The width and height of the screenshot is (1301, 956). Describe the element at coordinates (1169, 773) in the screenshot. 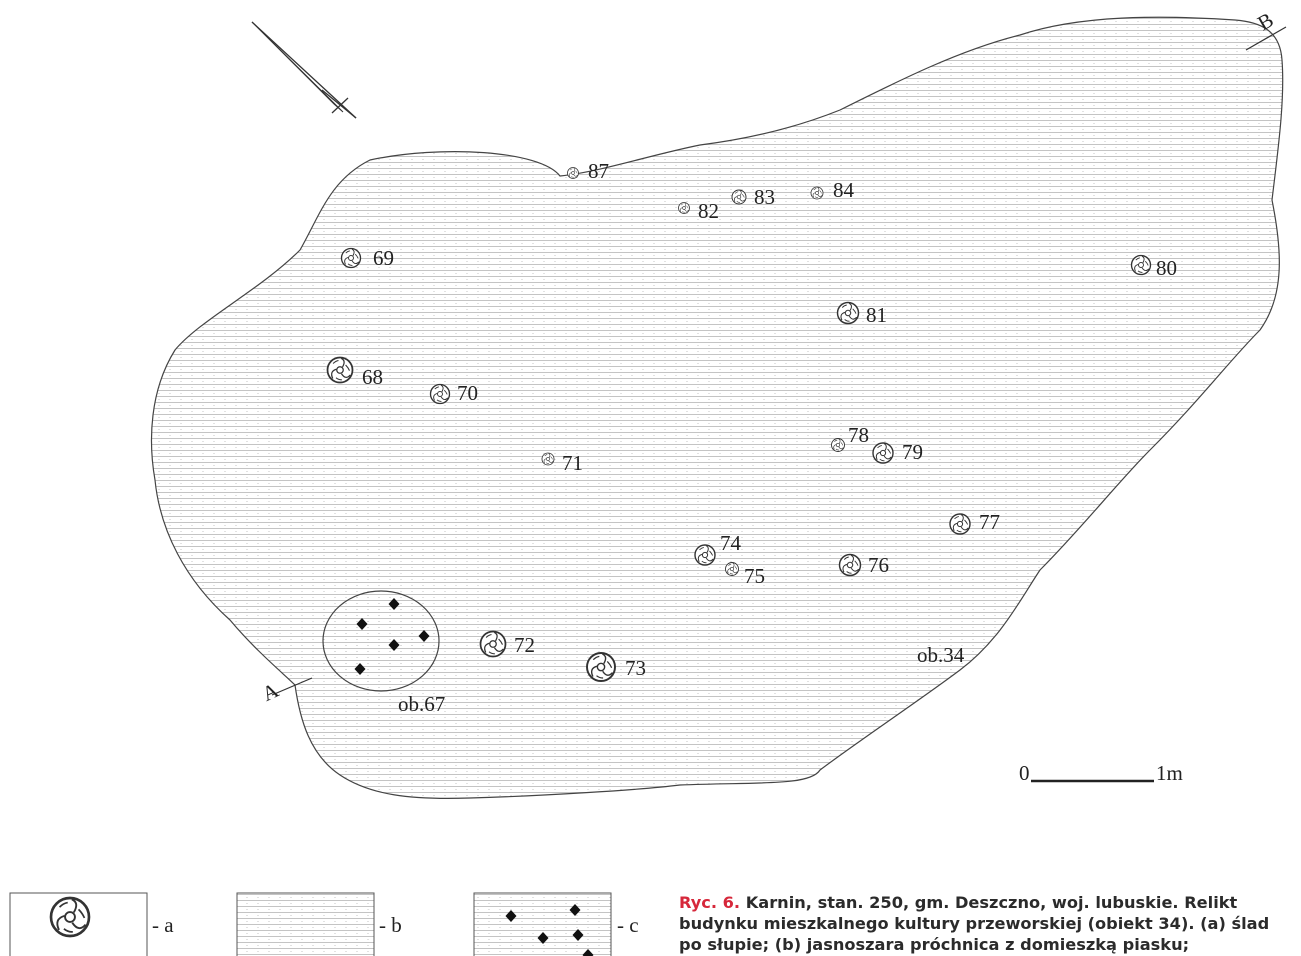

I see `scale-end: 1m` at that location.